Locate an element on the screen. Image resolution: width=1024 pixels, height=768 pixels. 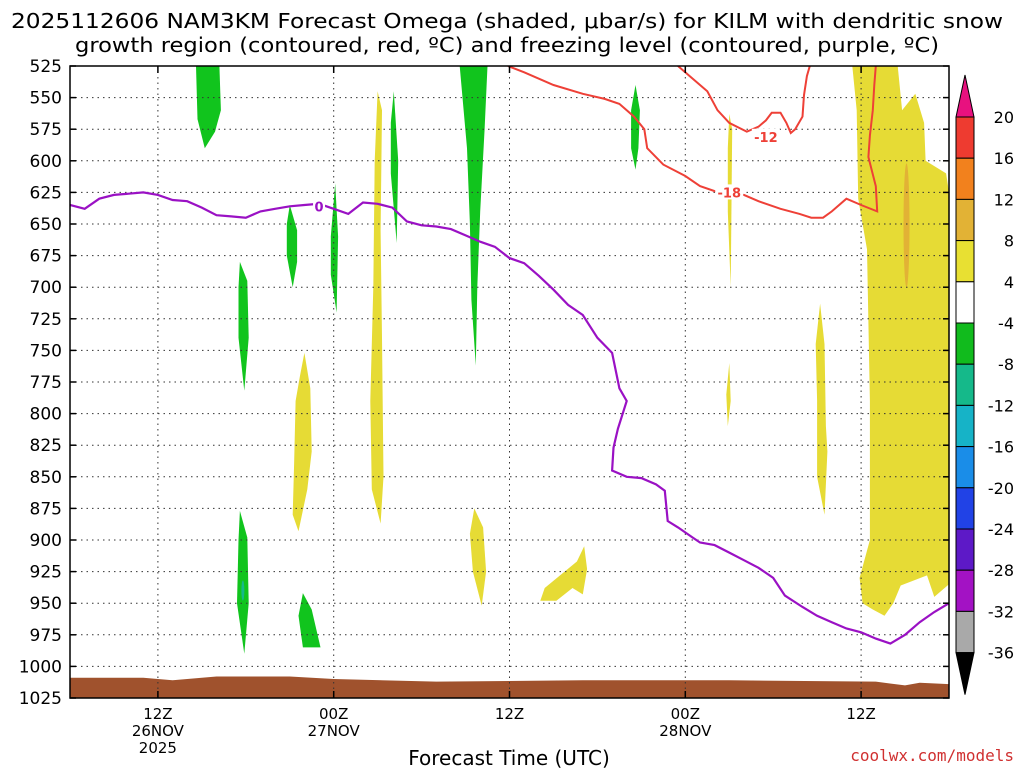
colorbar-label: -16 is located at coordinates (1001, 447).